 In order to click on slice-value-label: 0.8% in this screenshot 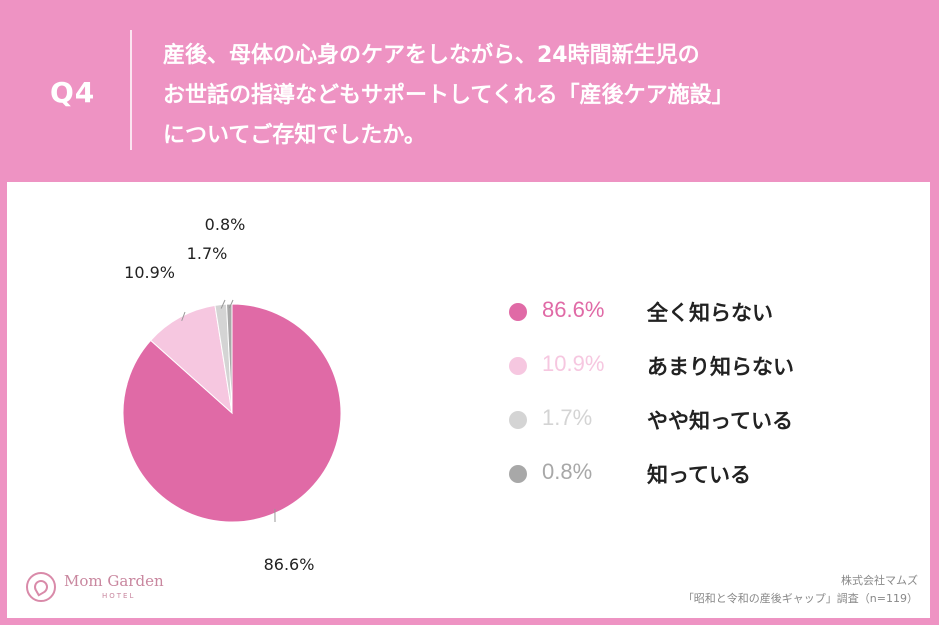, I will do `click(225, 224)`.